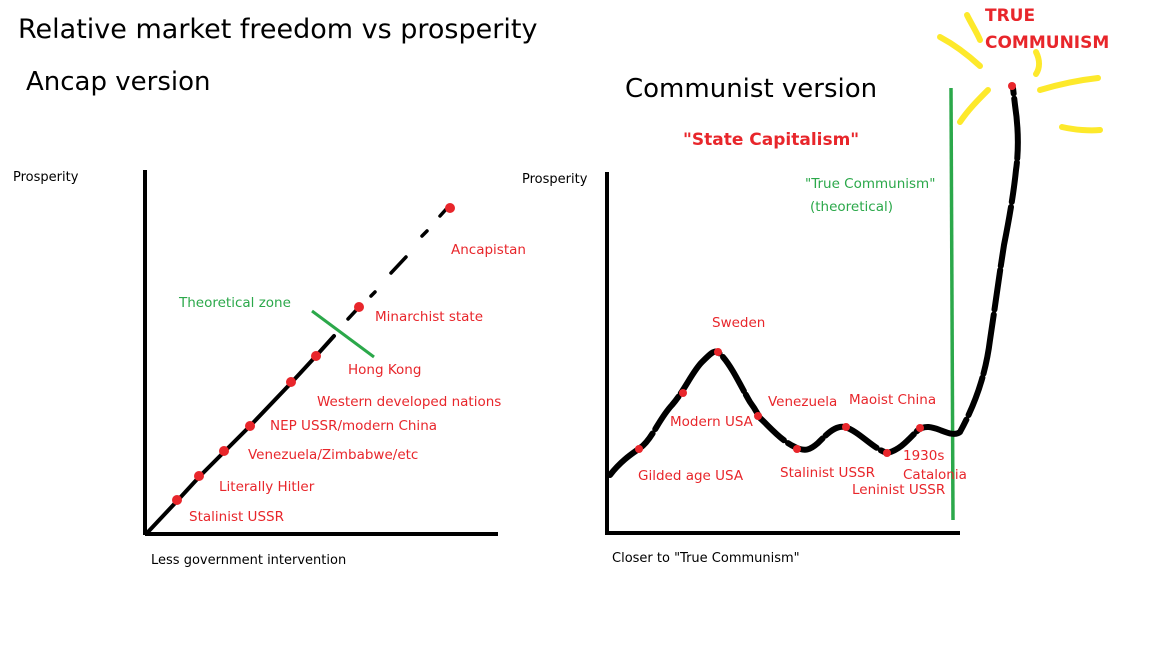 The width and height of the screenshot is (1152, 648). I want to click on marker-literally-hitler, so click(199, 476).